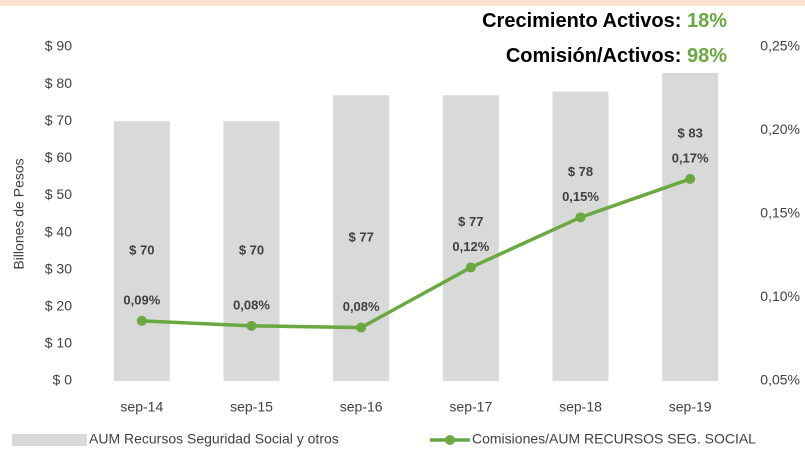  Describe the element at coordinates (251, 407) in the screenshot. I see `x-tick-label: sep-15` at that location.